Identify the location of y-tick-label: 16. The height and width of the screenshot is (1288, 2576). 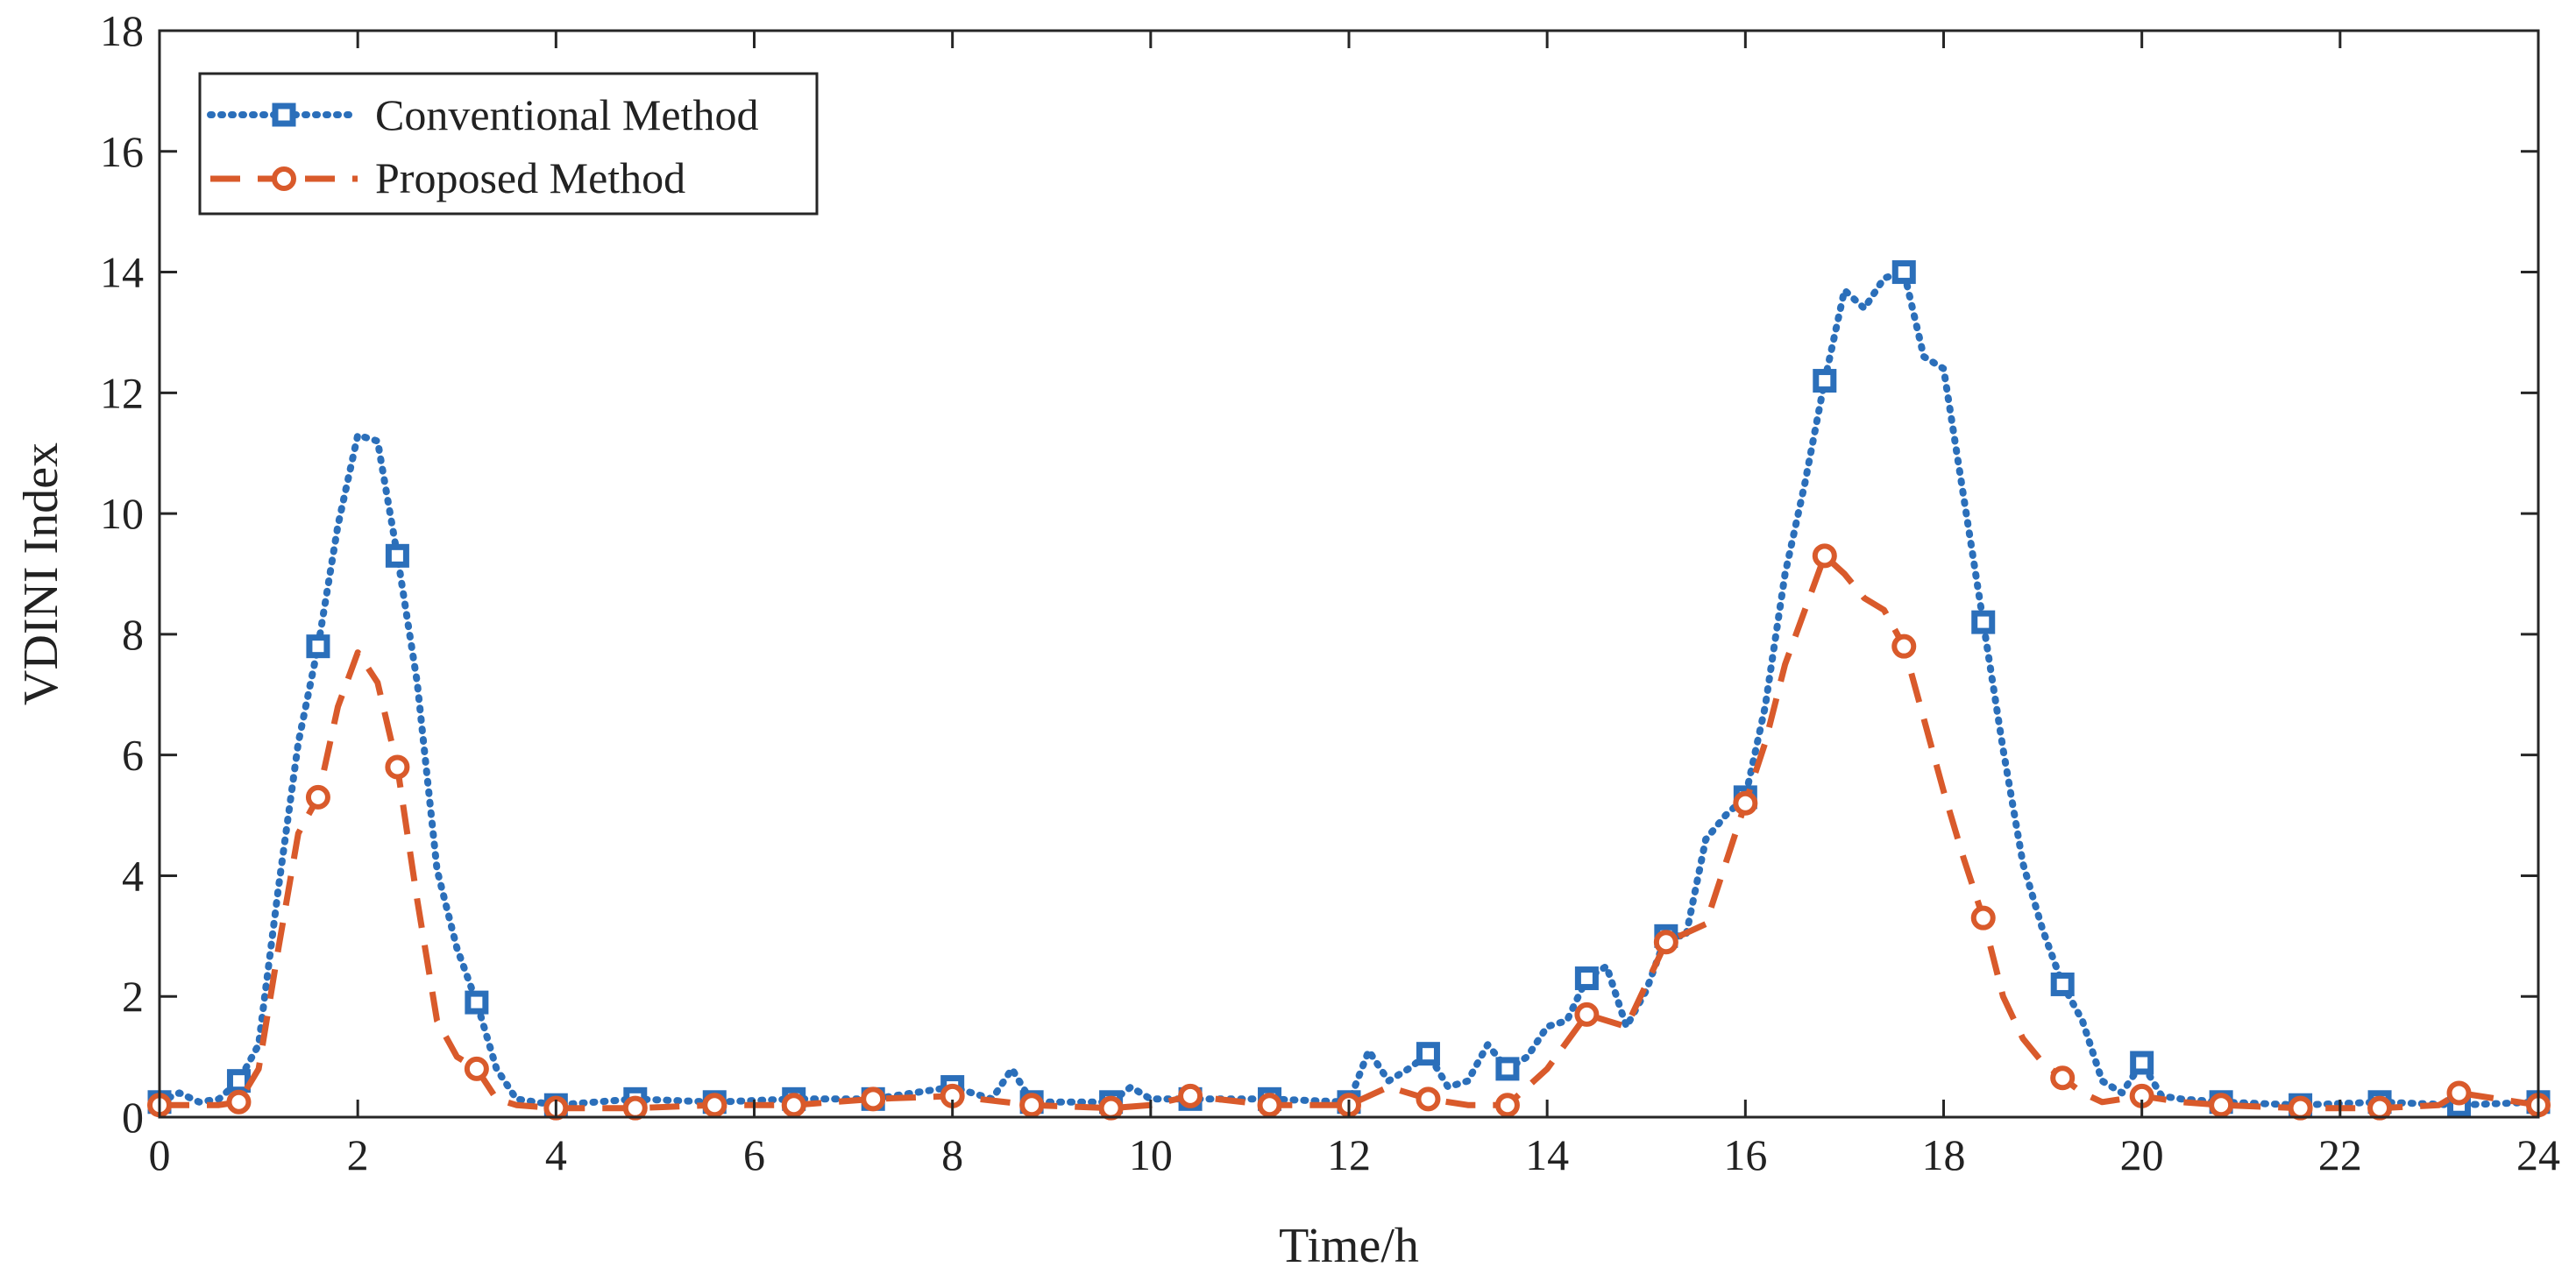
(122, 151).